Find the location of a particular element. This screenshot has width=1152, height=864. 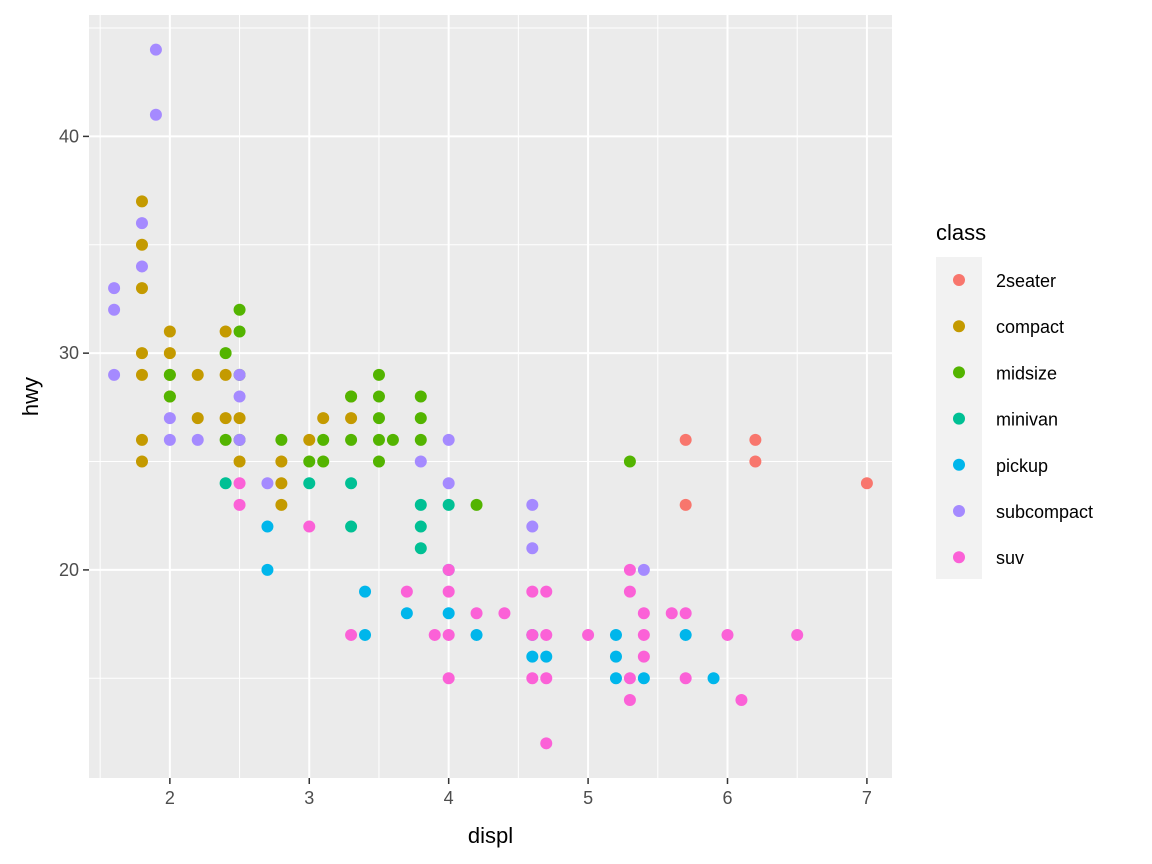

y-axis: 20 30 40 is located at coordinates (74, 353).